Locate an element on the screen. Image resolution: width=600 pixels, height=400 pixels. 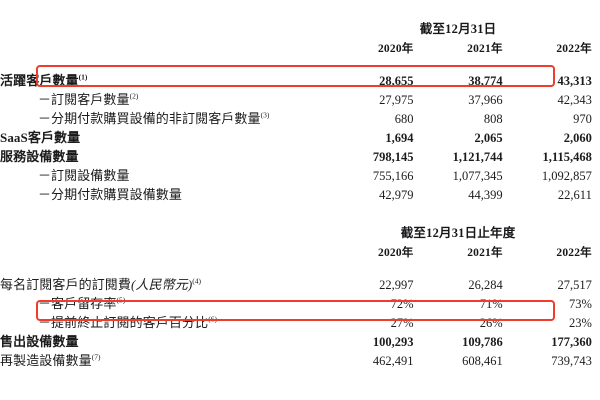
period-header-row-top: 截至12月31日 is located at coordinates (300, 27).